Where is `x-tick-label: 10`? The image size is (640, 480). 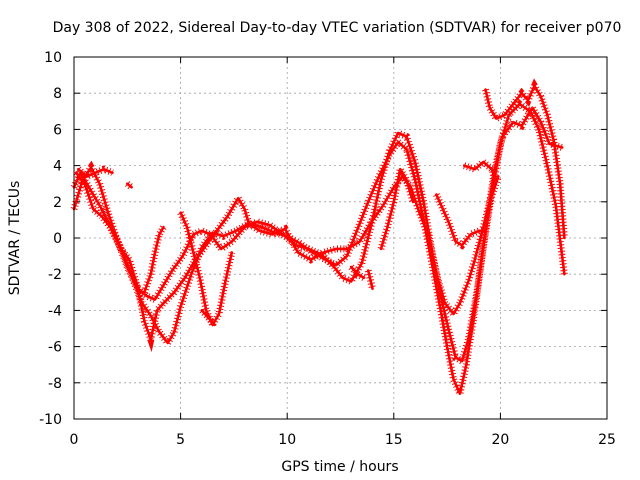
x-tick-label: 10 is located at coordinates (287, 440).